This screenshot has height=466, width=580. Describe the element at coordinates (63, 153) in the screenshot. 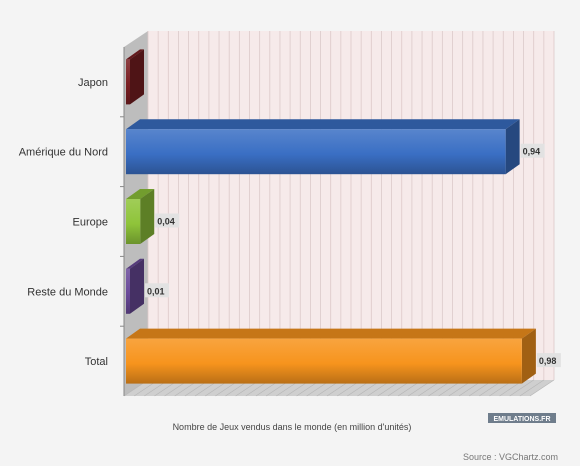

I see `category-label: Amérique du Nord` at that location.